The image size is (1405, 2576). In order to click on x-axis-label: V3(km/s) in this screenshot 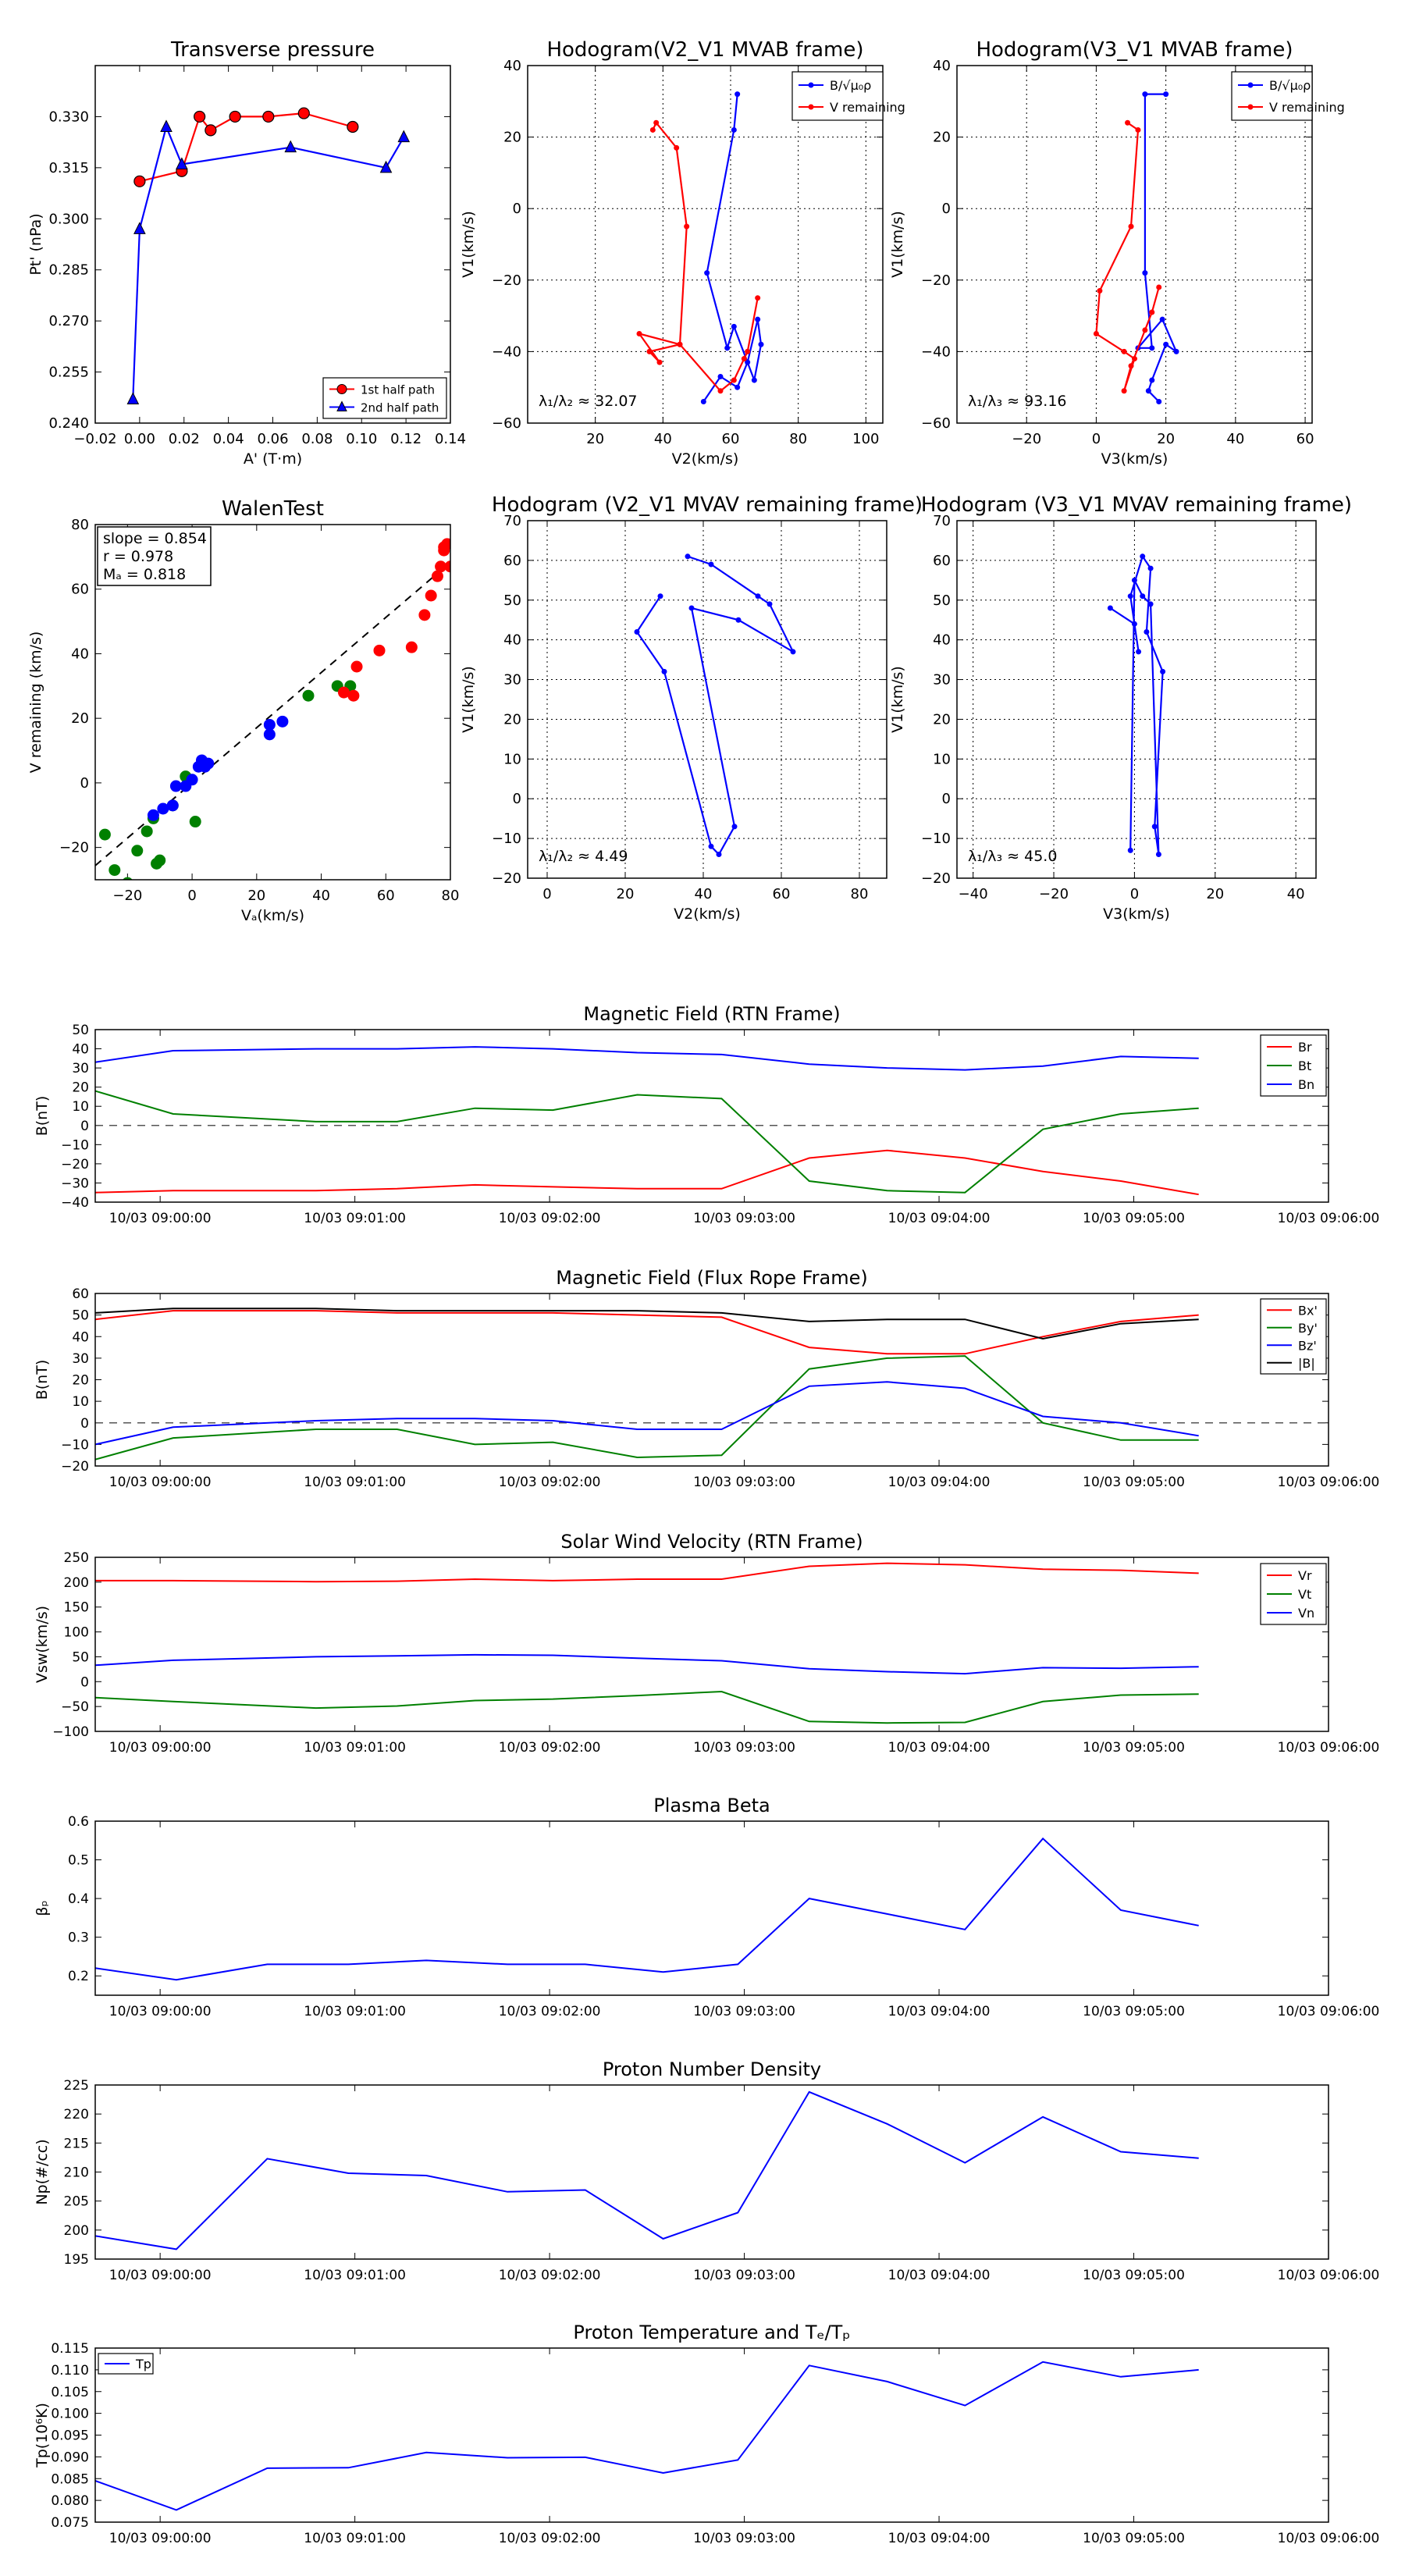, I will do `click(1135, 459)`.